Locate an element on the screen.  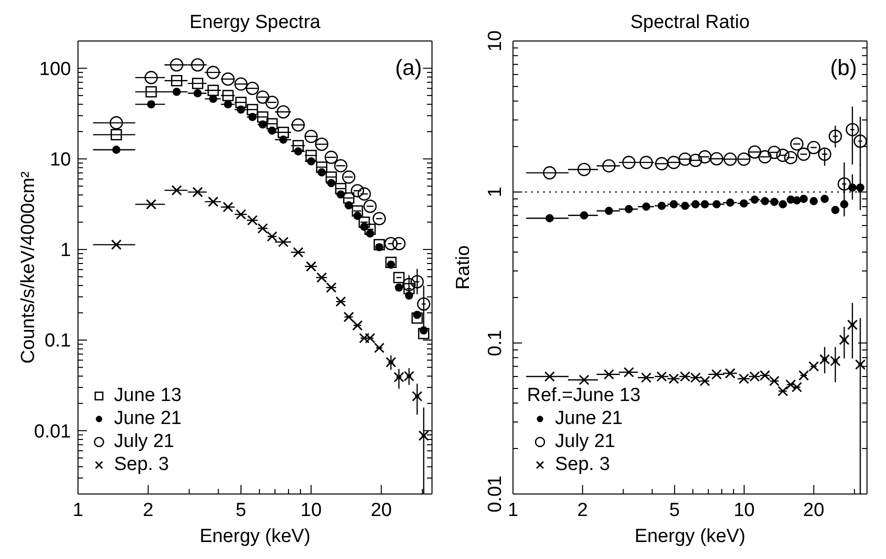
y-axis-title: Ratio is located at coordinates (463, 267).